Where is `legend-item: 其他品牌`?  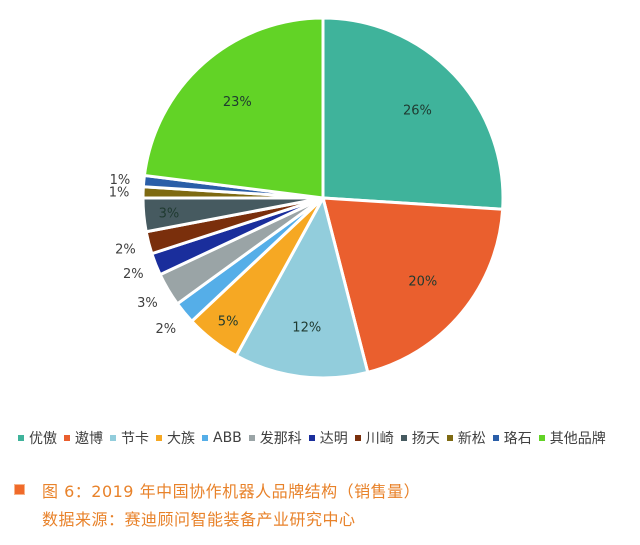
legend-item: 其他品牌 is located at coordinates (572, 438).